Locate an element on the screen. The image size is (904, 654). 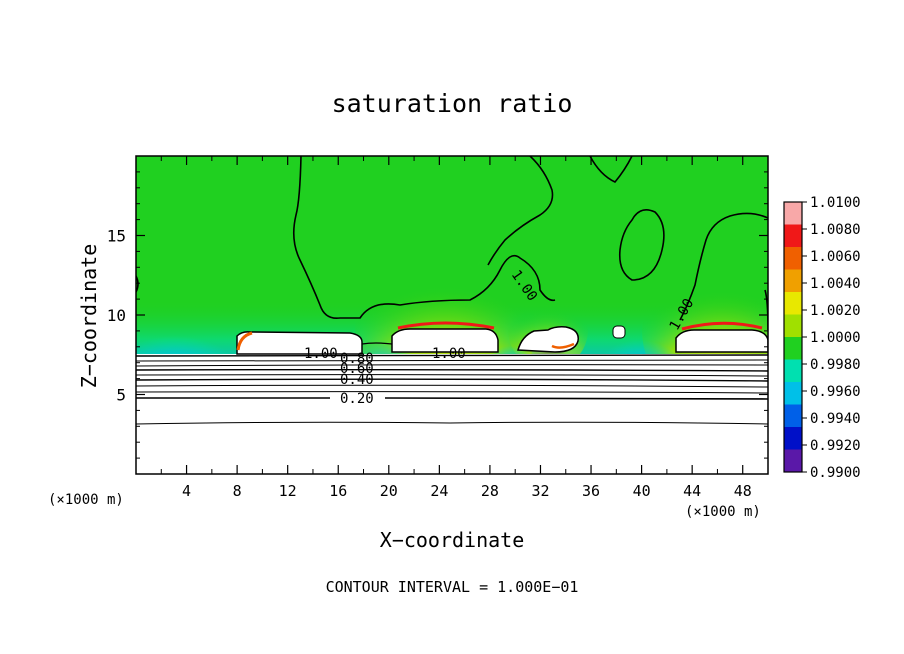
colorbar-label: 1.0100 is located at coordinates (835, 203).